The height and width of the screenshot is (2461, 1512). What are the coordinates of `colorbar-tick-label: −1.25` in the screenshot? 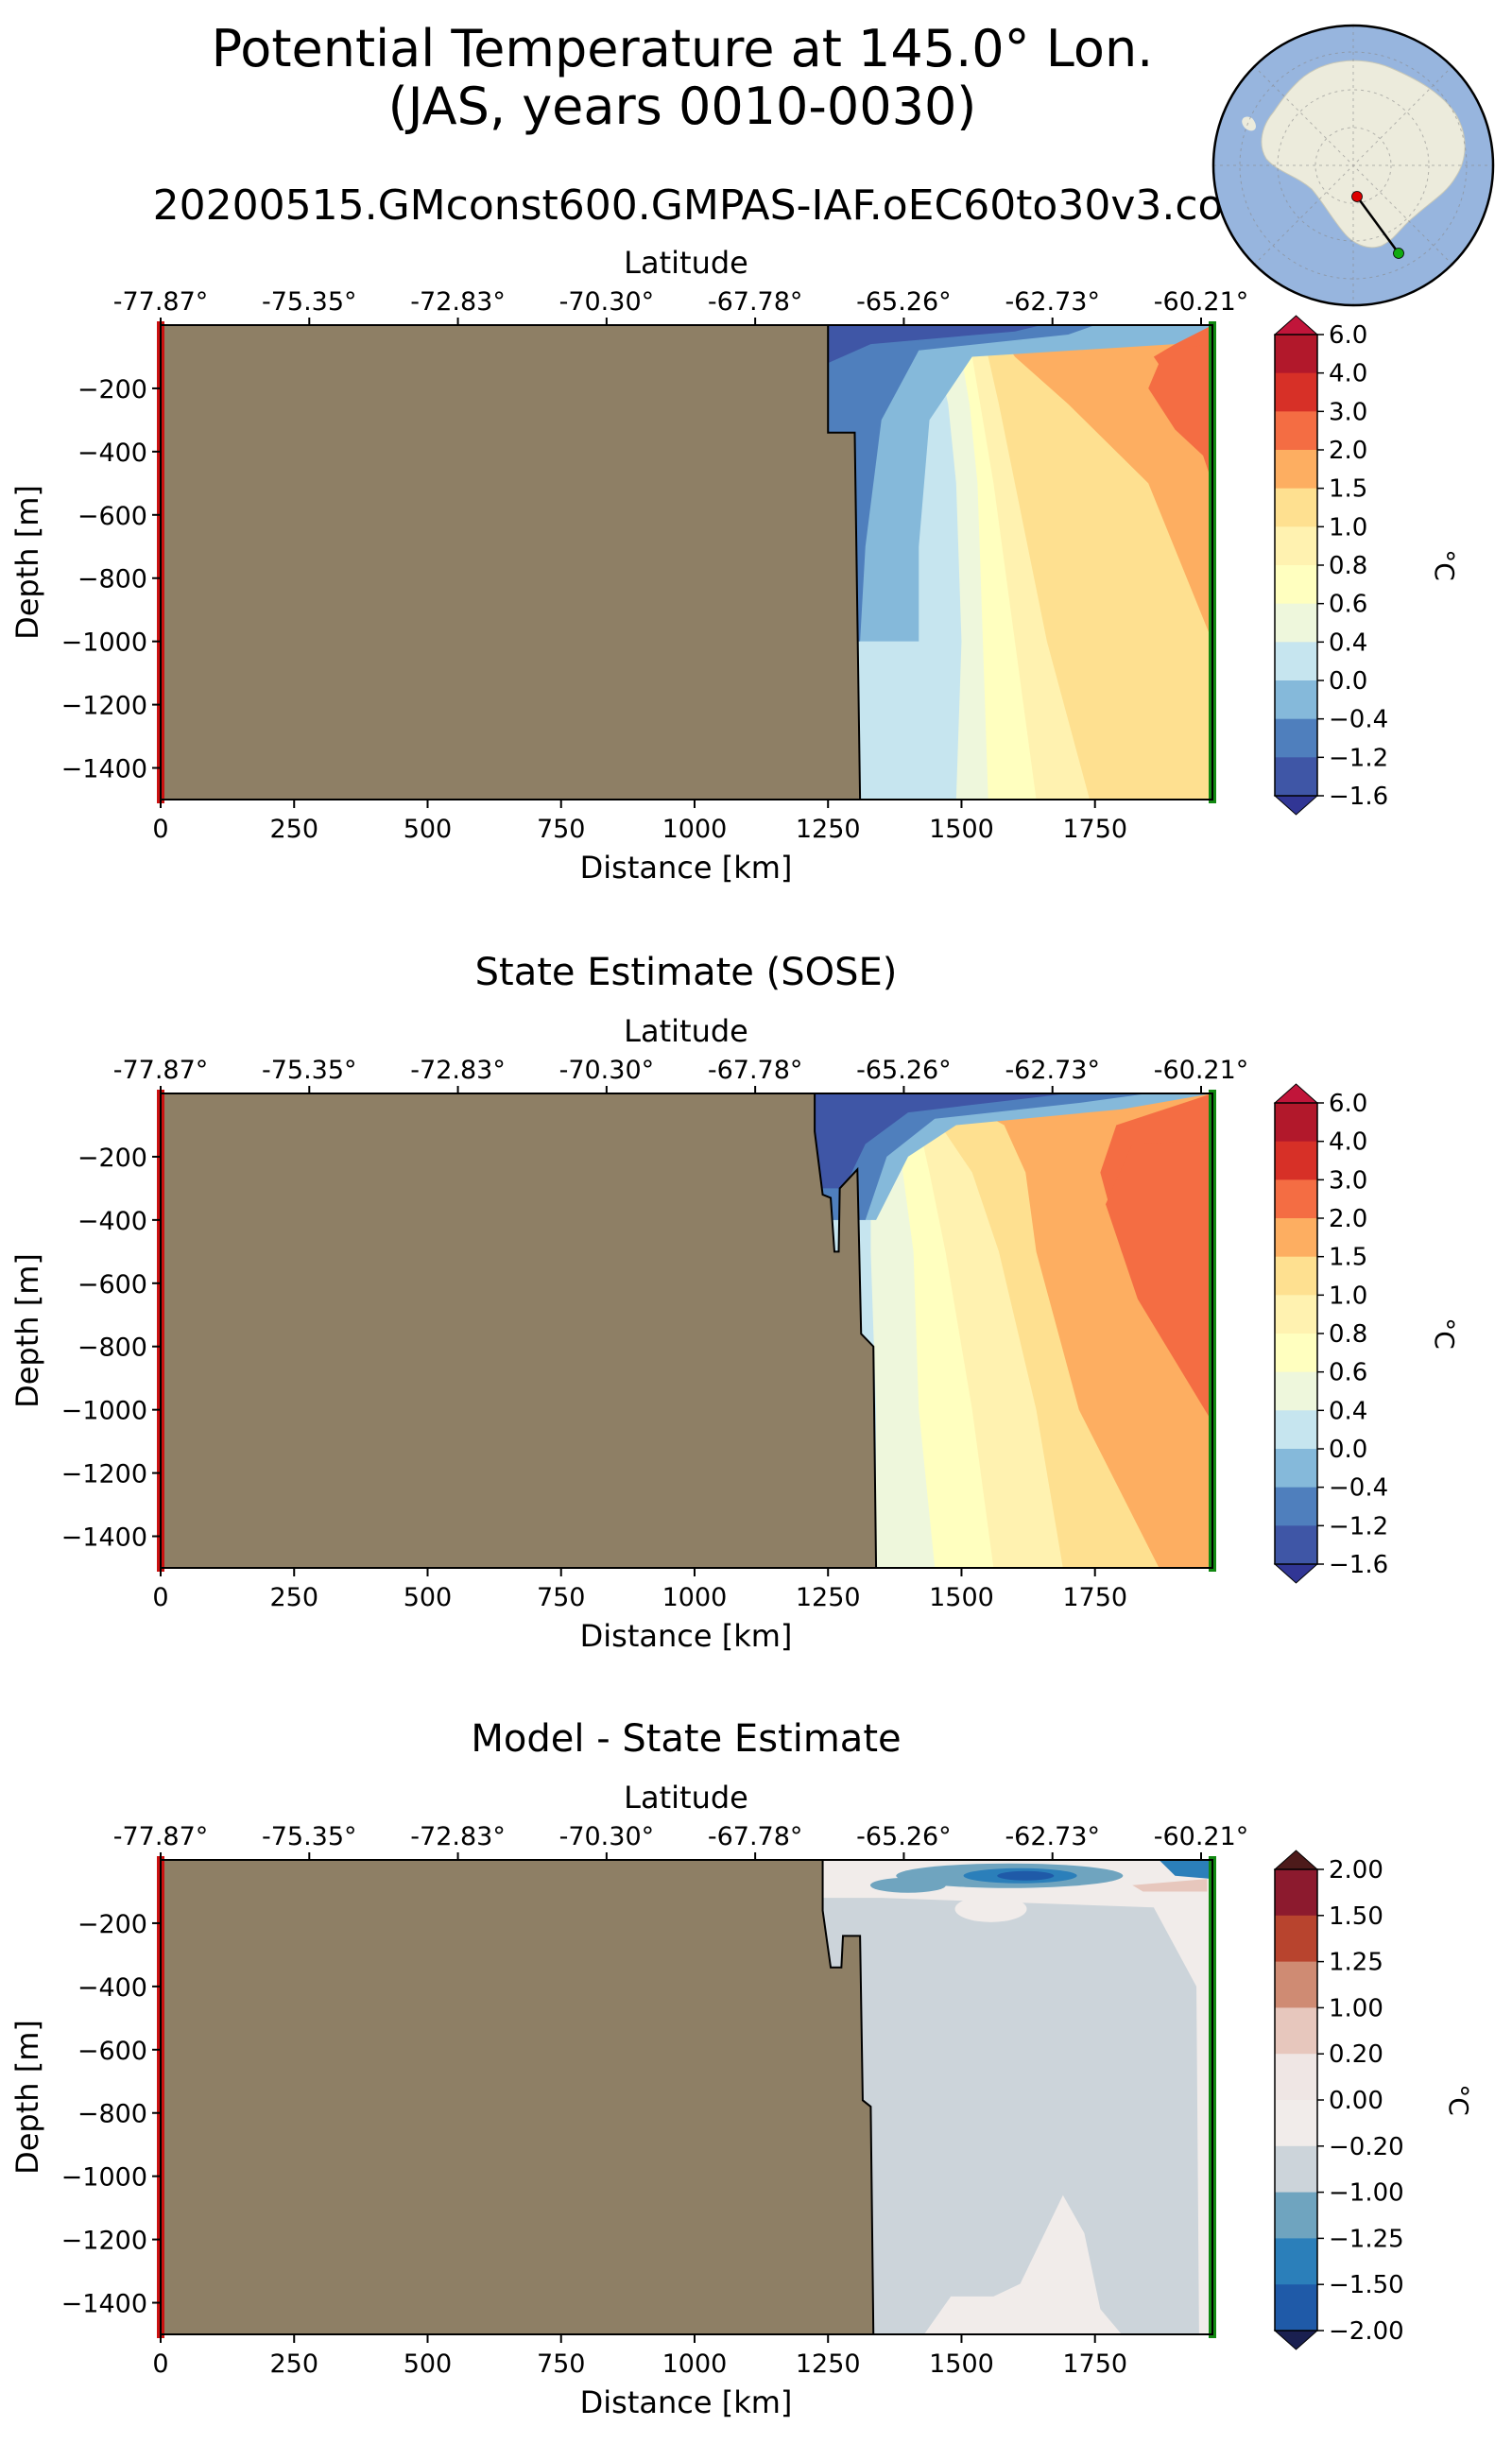 It's located at (1366, 2239).